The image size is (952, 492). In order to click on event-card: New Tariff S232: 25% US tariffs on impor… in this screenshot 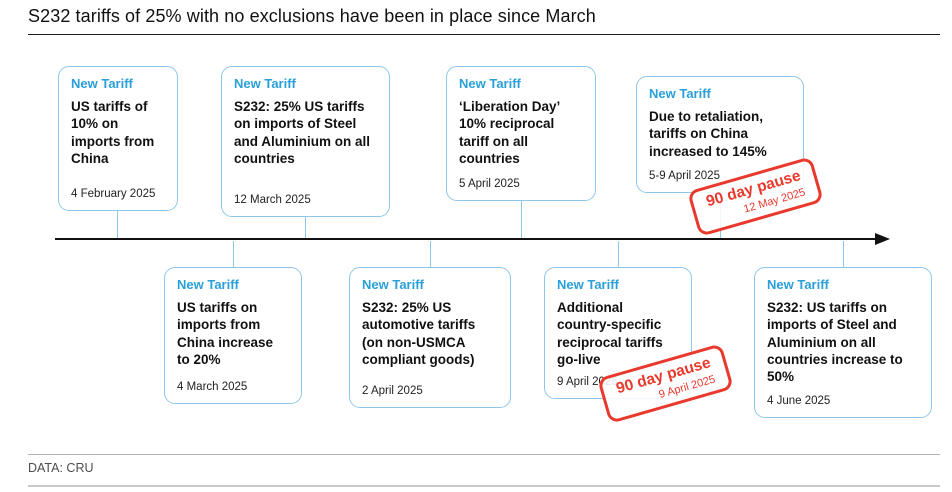, I will do `click(305, 141)`.